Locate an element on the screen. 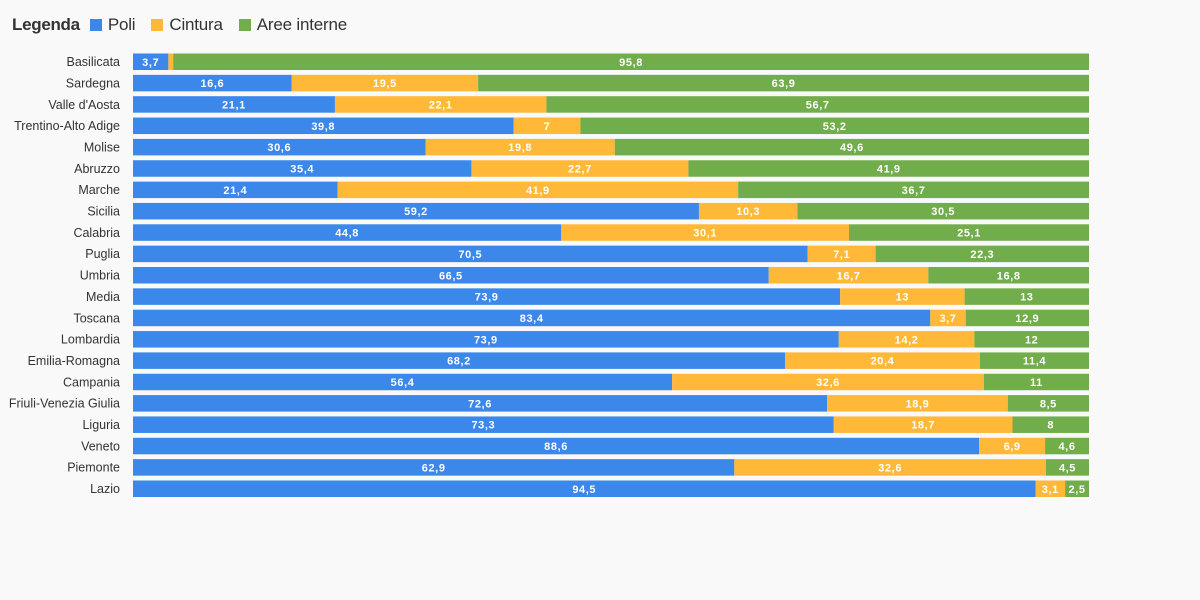  value-label-cintura-campania: 32,6 is located at coordinates (828, 383).